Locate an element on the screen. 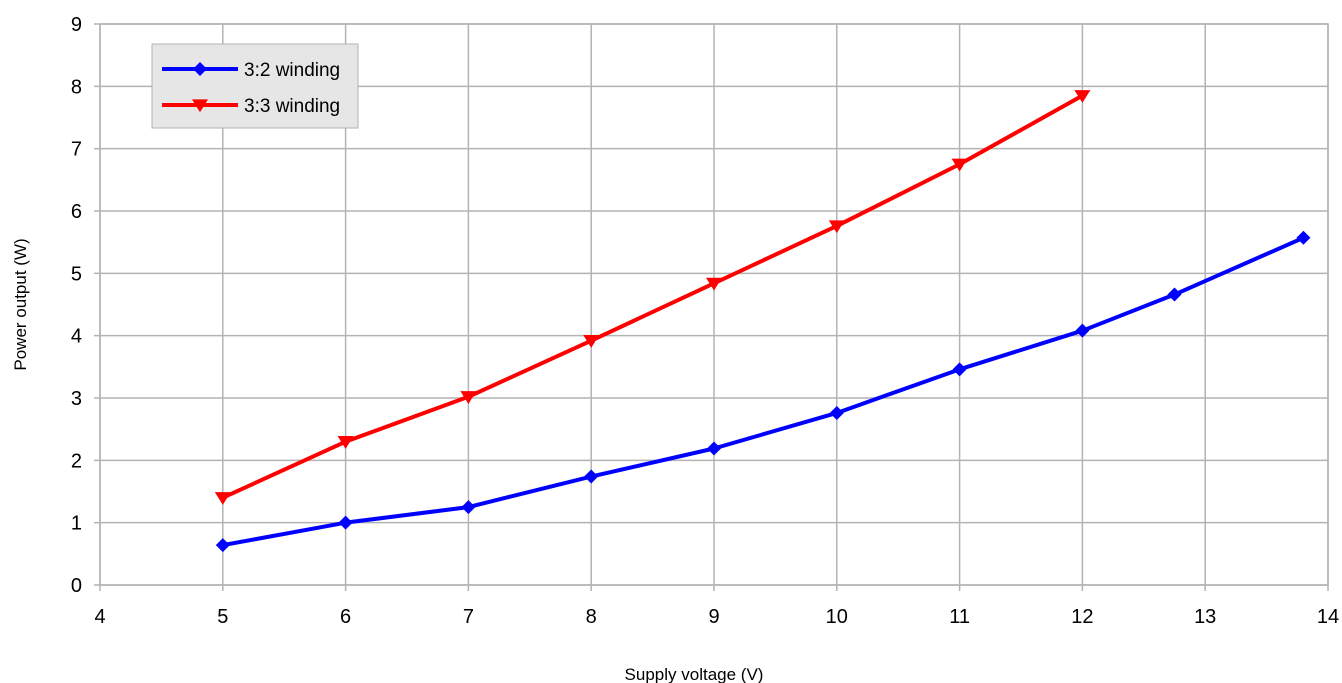 This screenshot has height=683, width=1342. x-tick-label: 10 is located at coordinates (837, 617).